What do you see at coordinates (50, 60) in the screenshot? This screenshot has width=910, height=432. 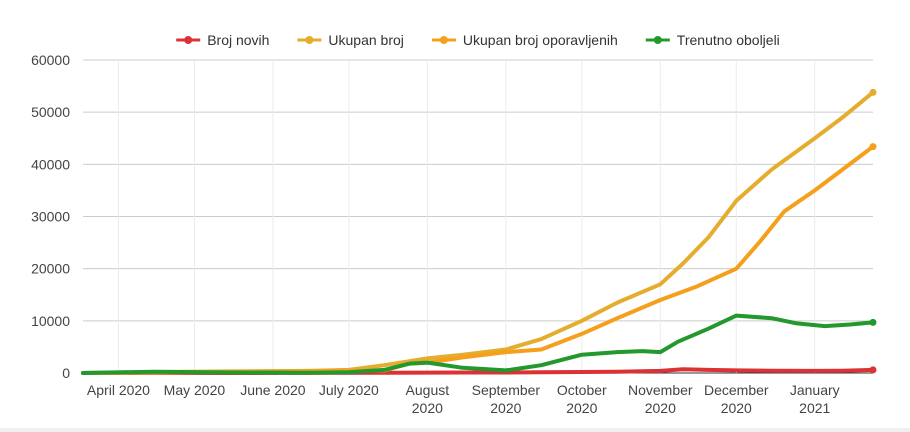 I see `y-tick-label: 60000` at bounding box center [50, 60].